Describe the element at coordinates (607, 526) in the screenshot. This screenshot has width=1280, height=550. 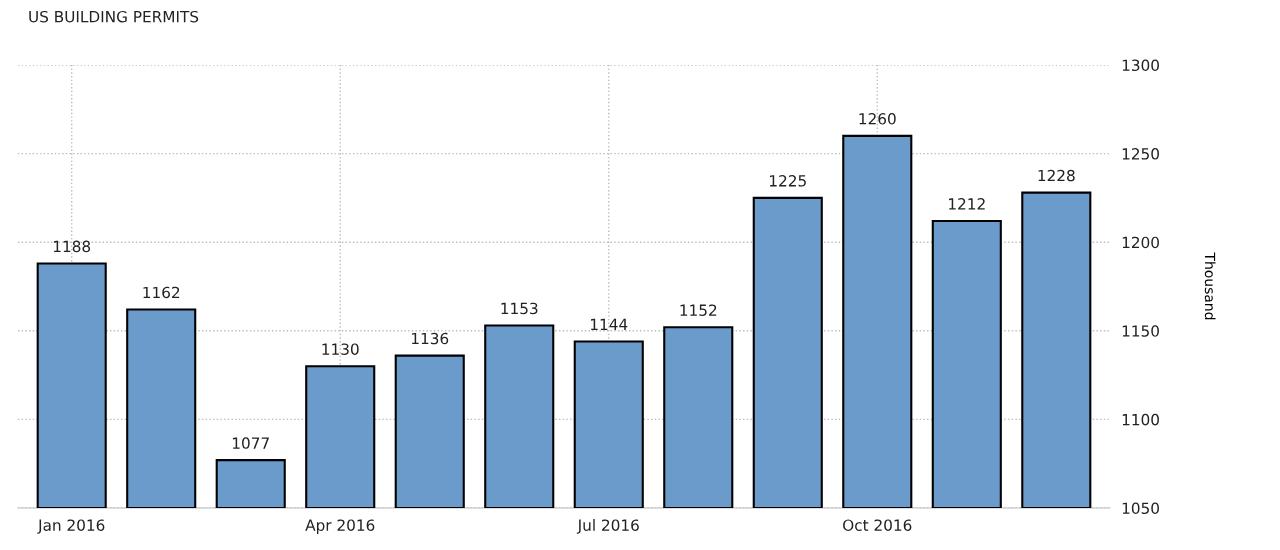
I see `x-tick-label: Jul 2016` at that location.